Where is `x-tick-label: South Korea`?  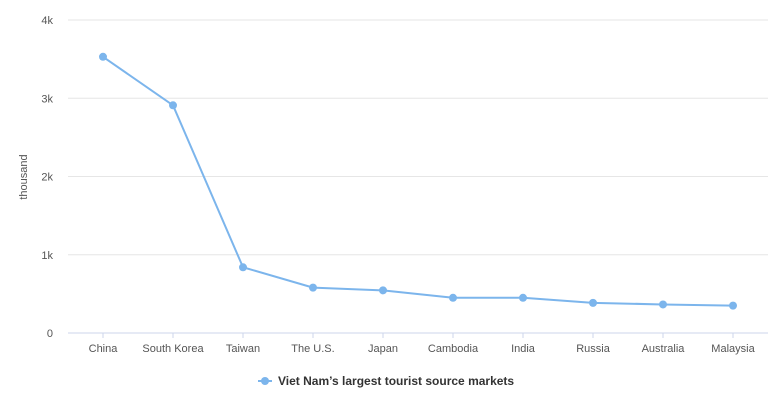
x-tick-label: South Korea is located at coordinates (173, 349).